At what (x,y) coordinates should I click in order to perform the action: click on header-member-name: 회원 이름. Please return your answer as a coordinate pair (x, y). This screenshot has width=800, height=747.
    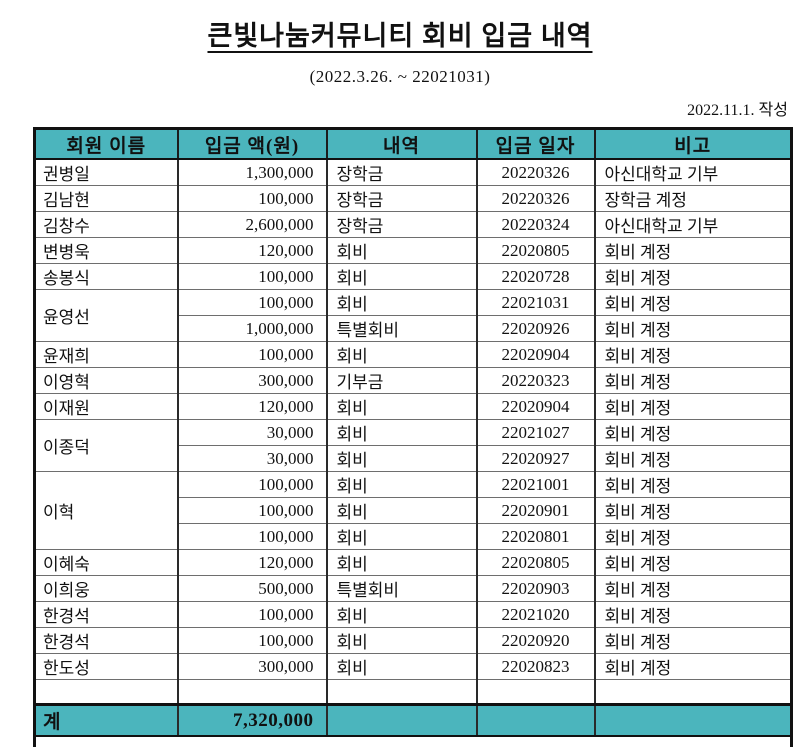
    Looking at the image, I should click on (105, 144).